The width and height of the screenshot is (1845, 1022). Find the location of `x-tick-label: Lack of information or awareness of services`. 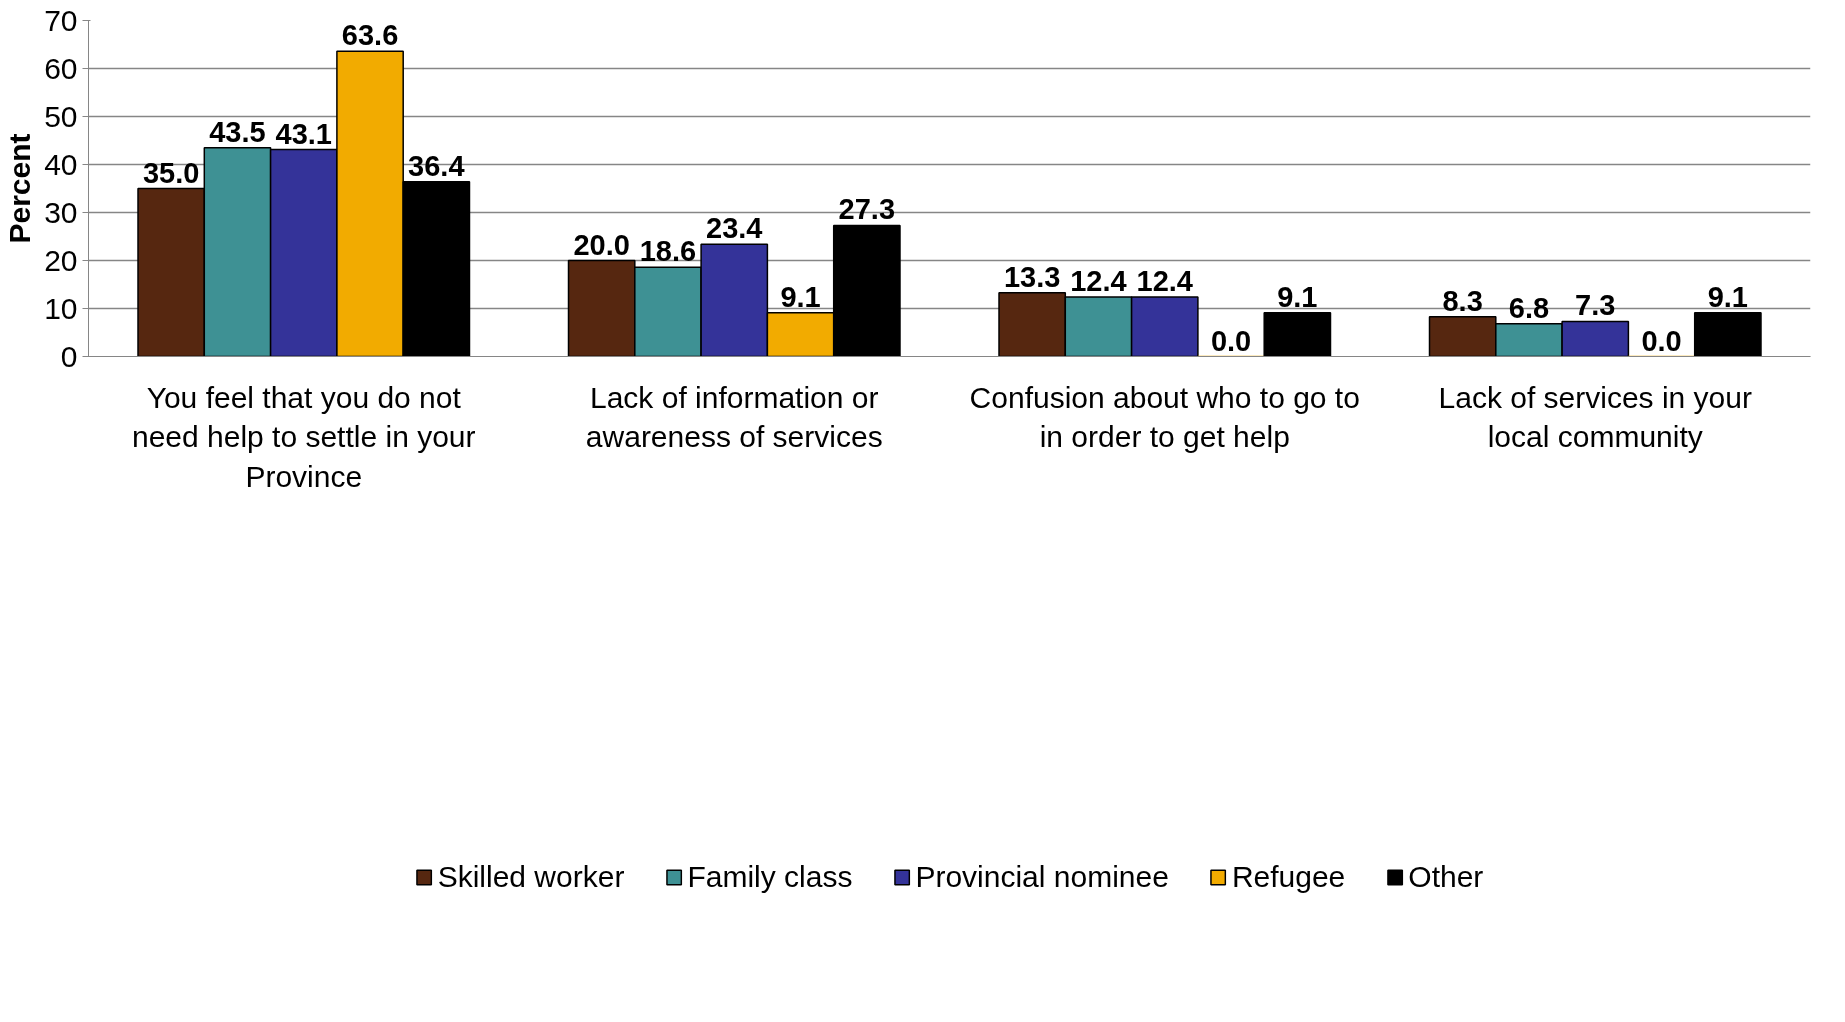

x-tick-label: Lack of information or awareness of services is located at coordinates (734, 417).